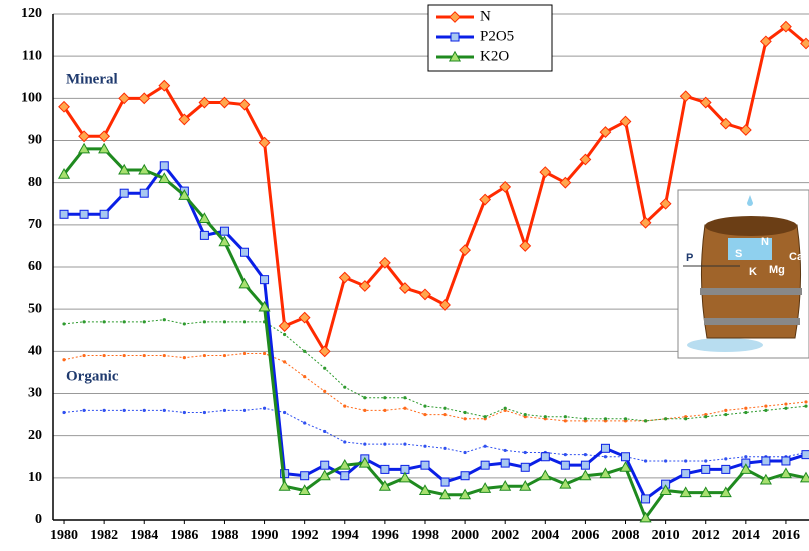 The width and height of the screenshot is (809, 551). Describe the element at coordinates (35, 393) in the screenshot. I see `y-tick-label: 30` at that location.